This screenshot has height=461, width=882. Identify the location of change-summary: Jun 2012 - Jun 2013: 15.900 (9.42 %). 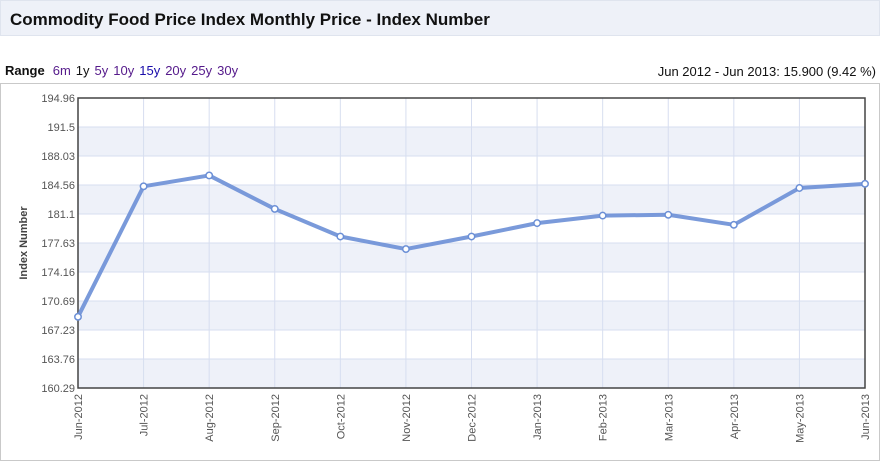
(766, 71).